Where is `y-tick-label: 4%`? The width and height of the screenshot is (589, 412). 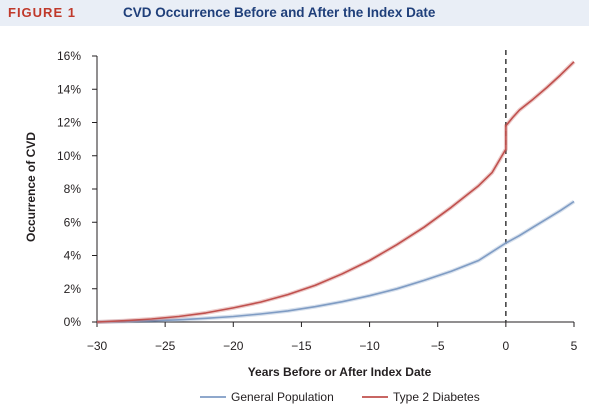 y-tick-label: 4% is located at coordinates (73, 256).